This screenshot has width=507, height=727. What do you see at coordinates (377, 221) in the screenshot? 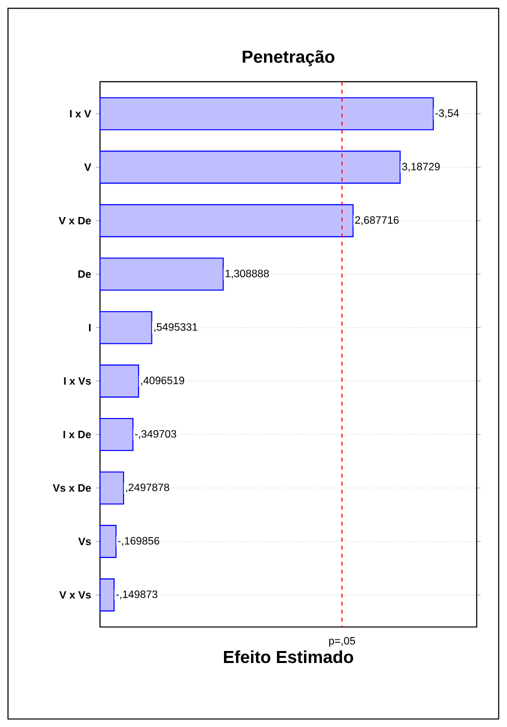
I see `annotation: 2,687716` at bounding box center [377, 221].